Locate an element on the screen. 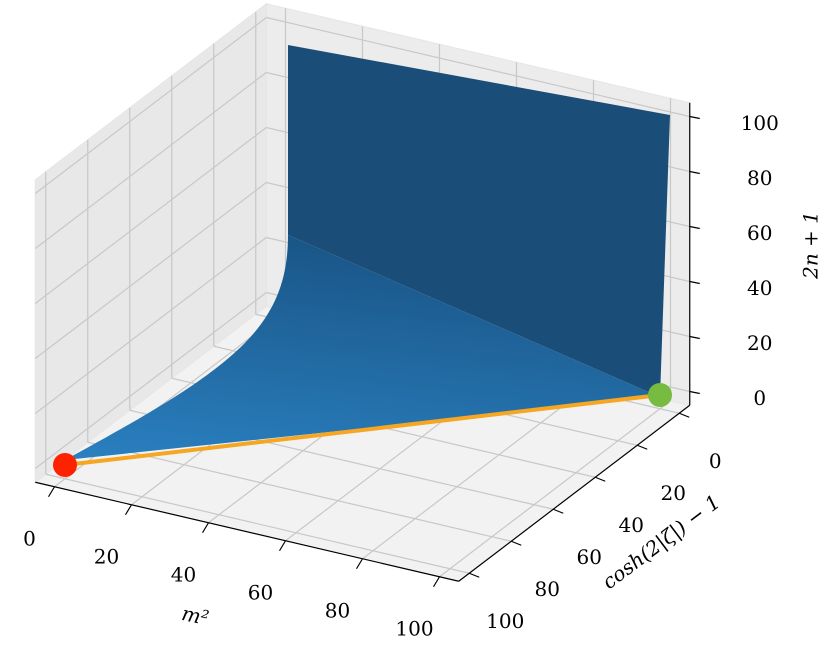  z-tick-label: 20 is located at coordinates (759, 343).